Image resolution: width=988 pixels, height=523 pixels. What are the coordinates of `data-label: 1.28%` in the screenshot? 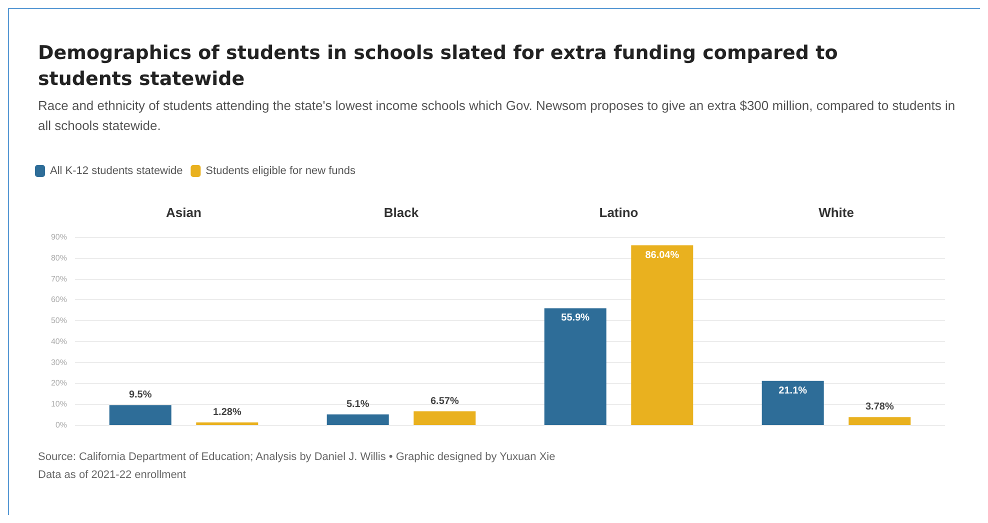 It's located at (227, 412).